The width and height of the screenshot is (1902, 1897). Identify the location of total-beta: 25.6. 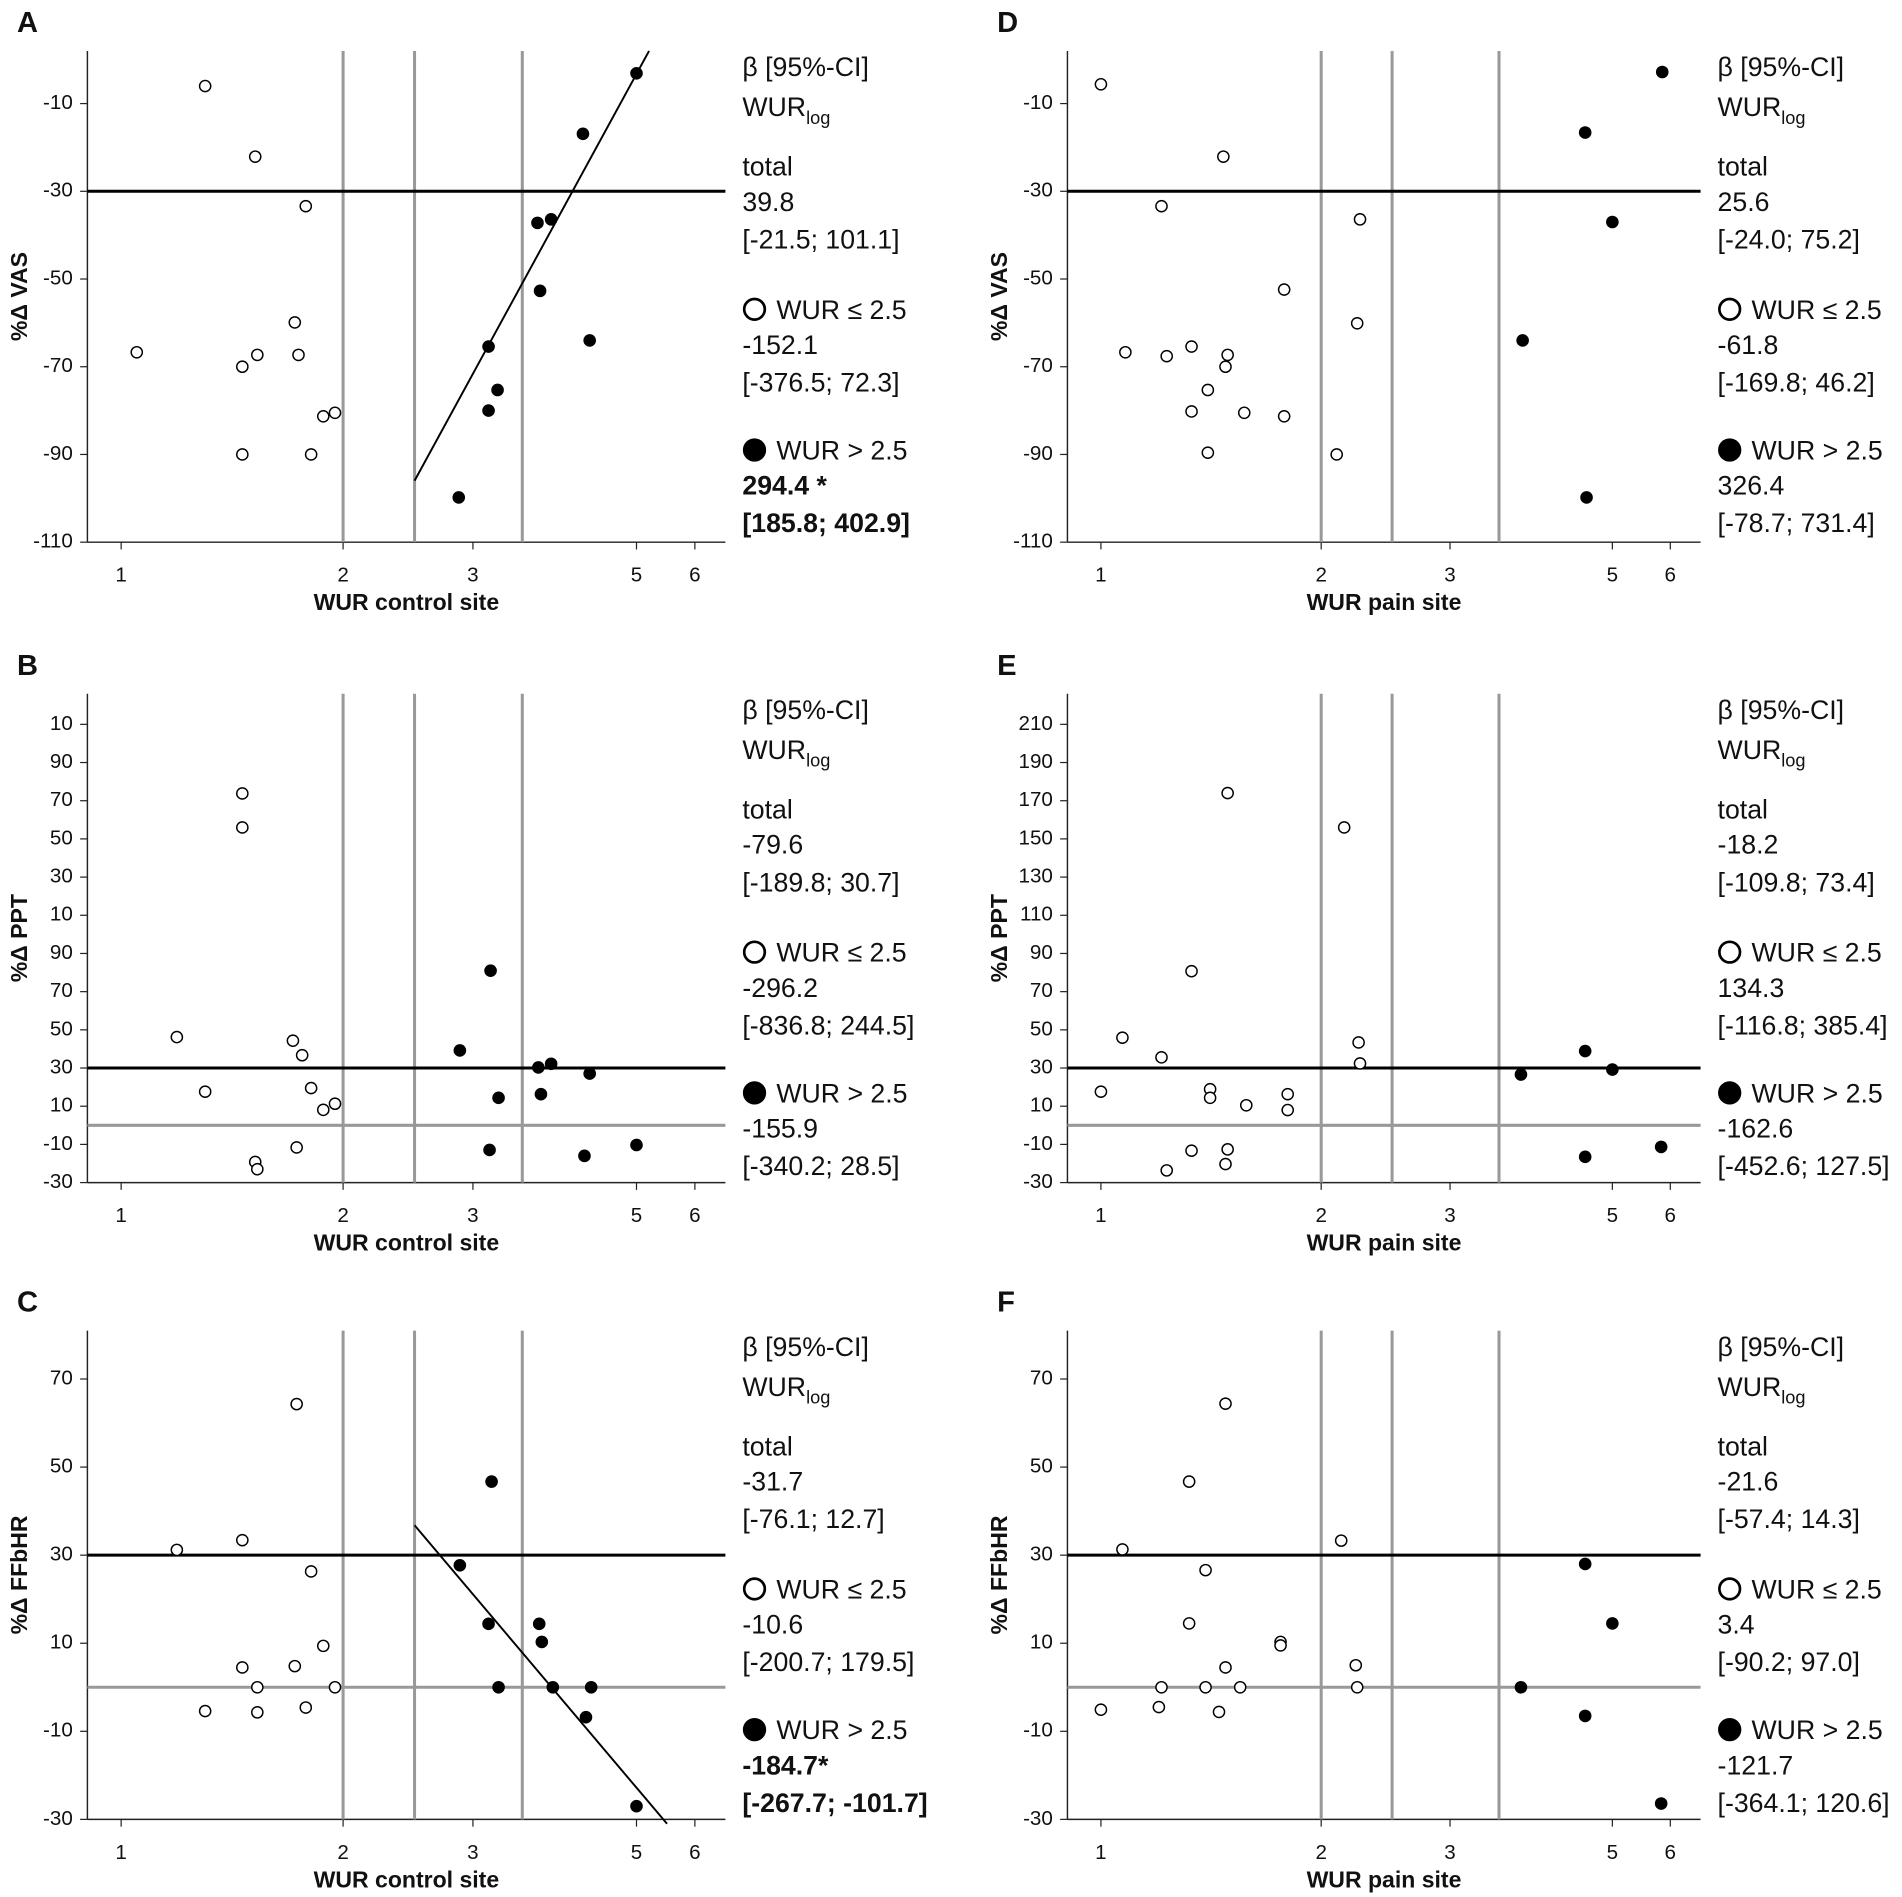
(1744, 202).